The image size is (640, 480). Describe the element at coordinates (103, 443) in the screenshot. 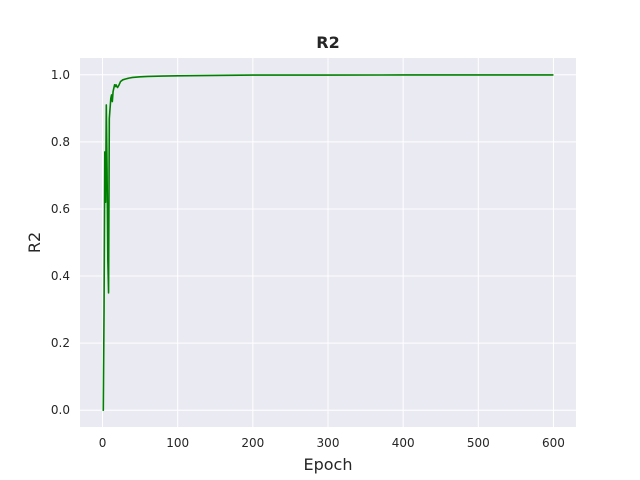

I see `x-tick-label: 0` at that location.